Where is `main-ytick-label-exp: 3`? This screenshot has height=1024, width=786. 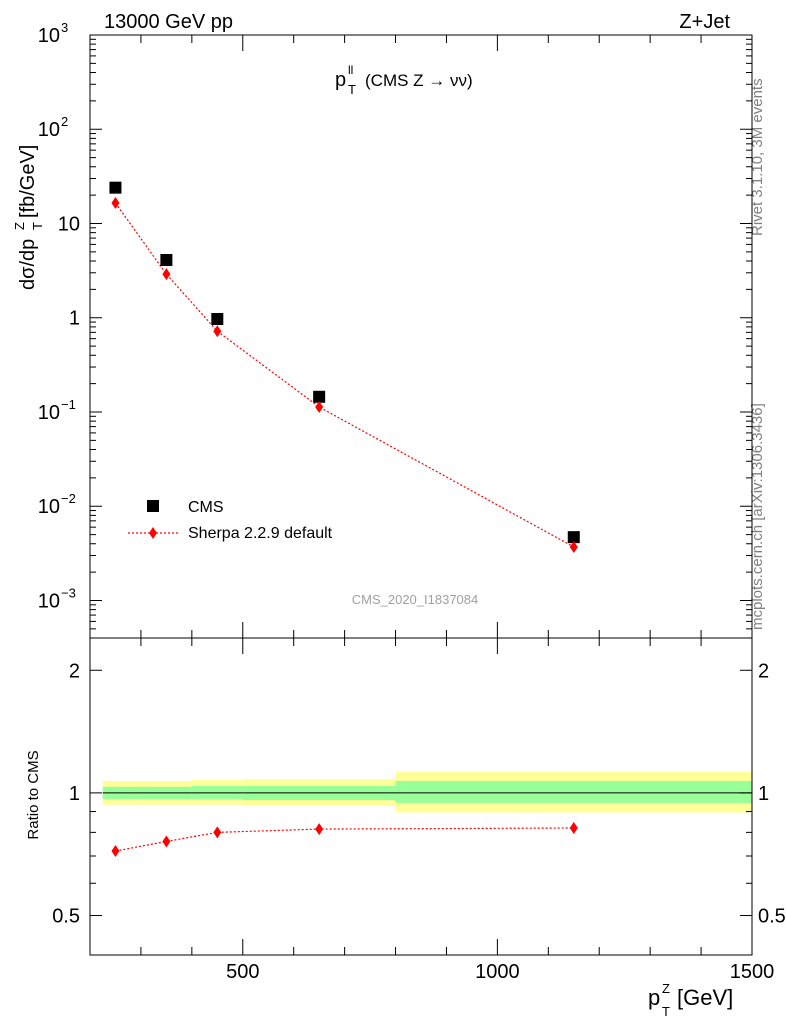
main-ytick-label-exp: 3 is located at coordinates (64, 27).